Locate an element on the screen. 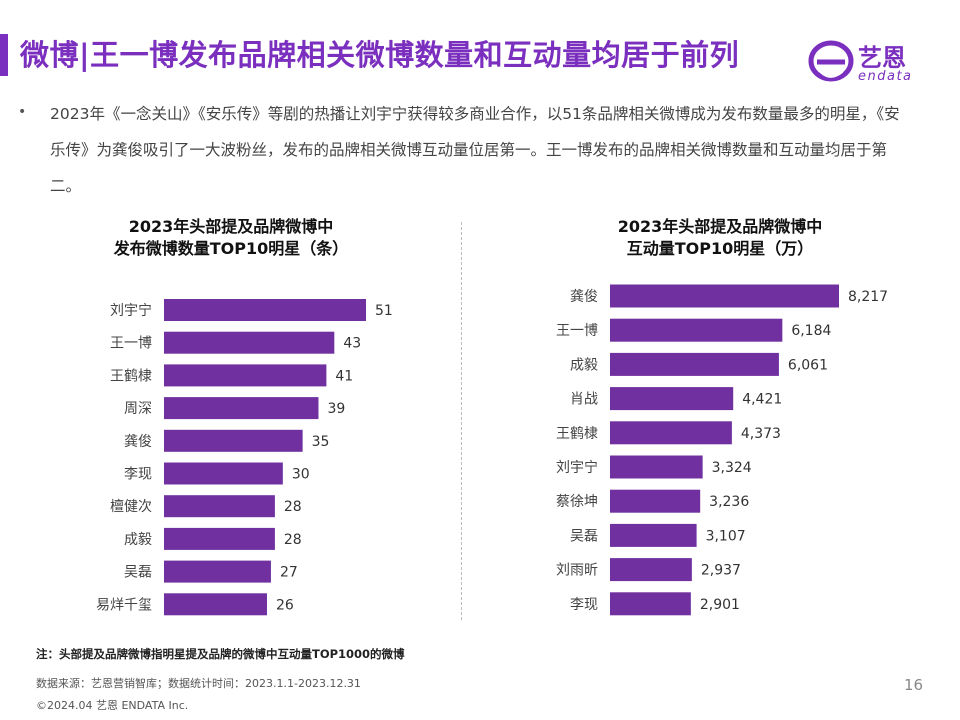  endata-logo: 艺恩 endata is located at coordinates (868, 63).